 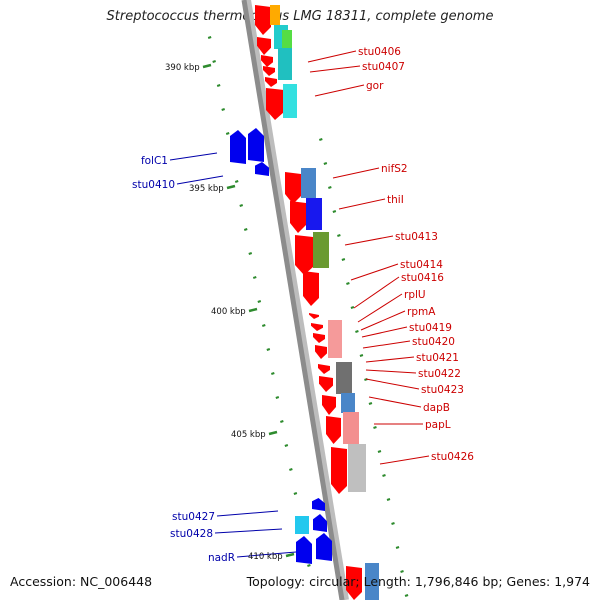 I want to click on forward-gene-label: stu0420, so click(x=433, y=342).